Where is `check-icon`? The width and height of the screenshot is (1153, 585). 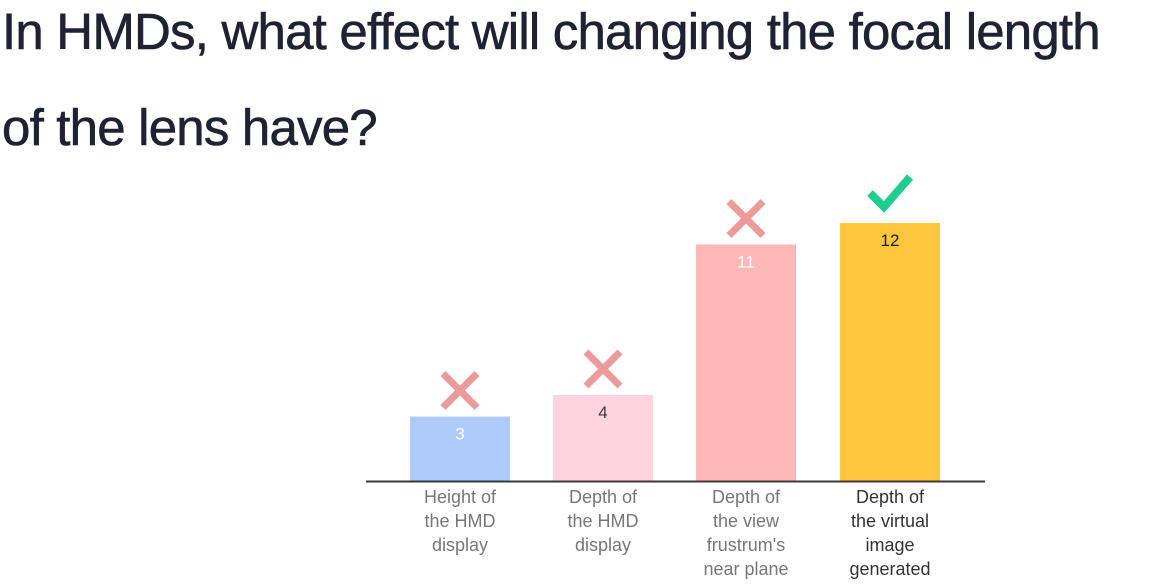 check-icon is located at coordinates (890, 193).